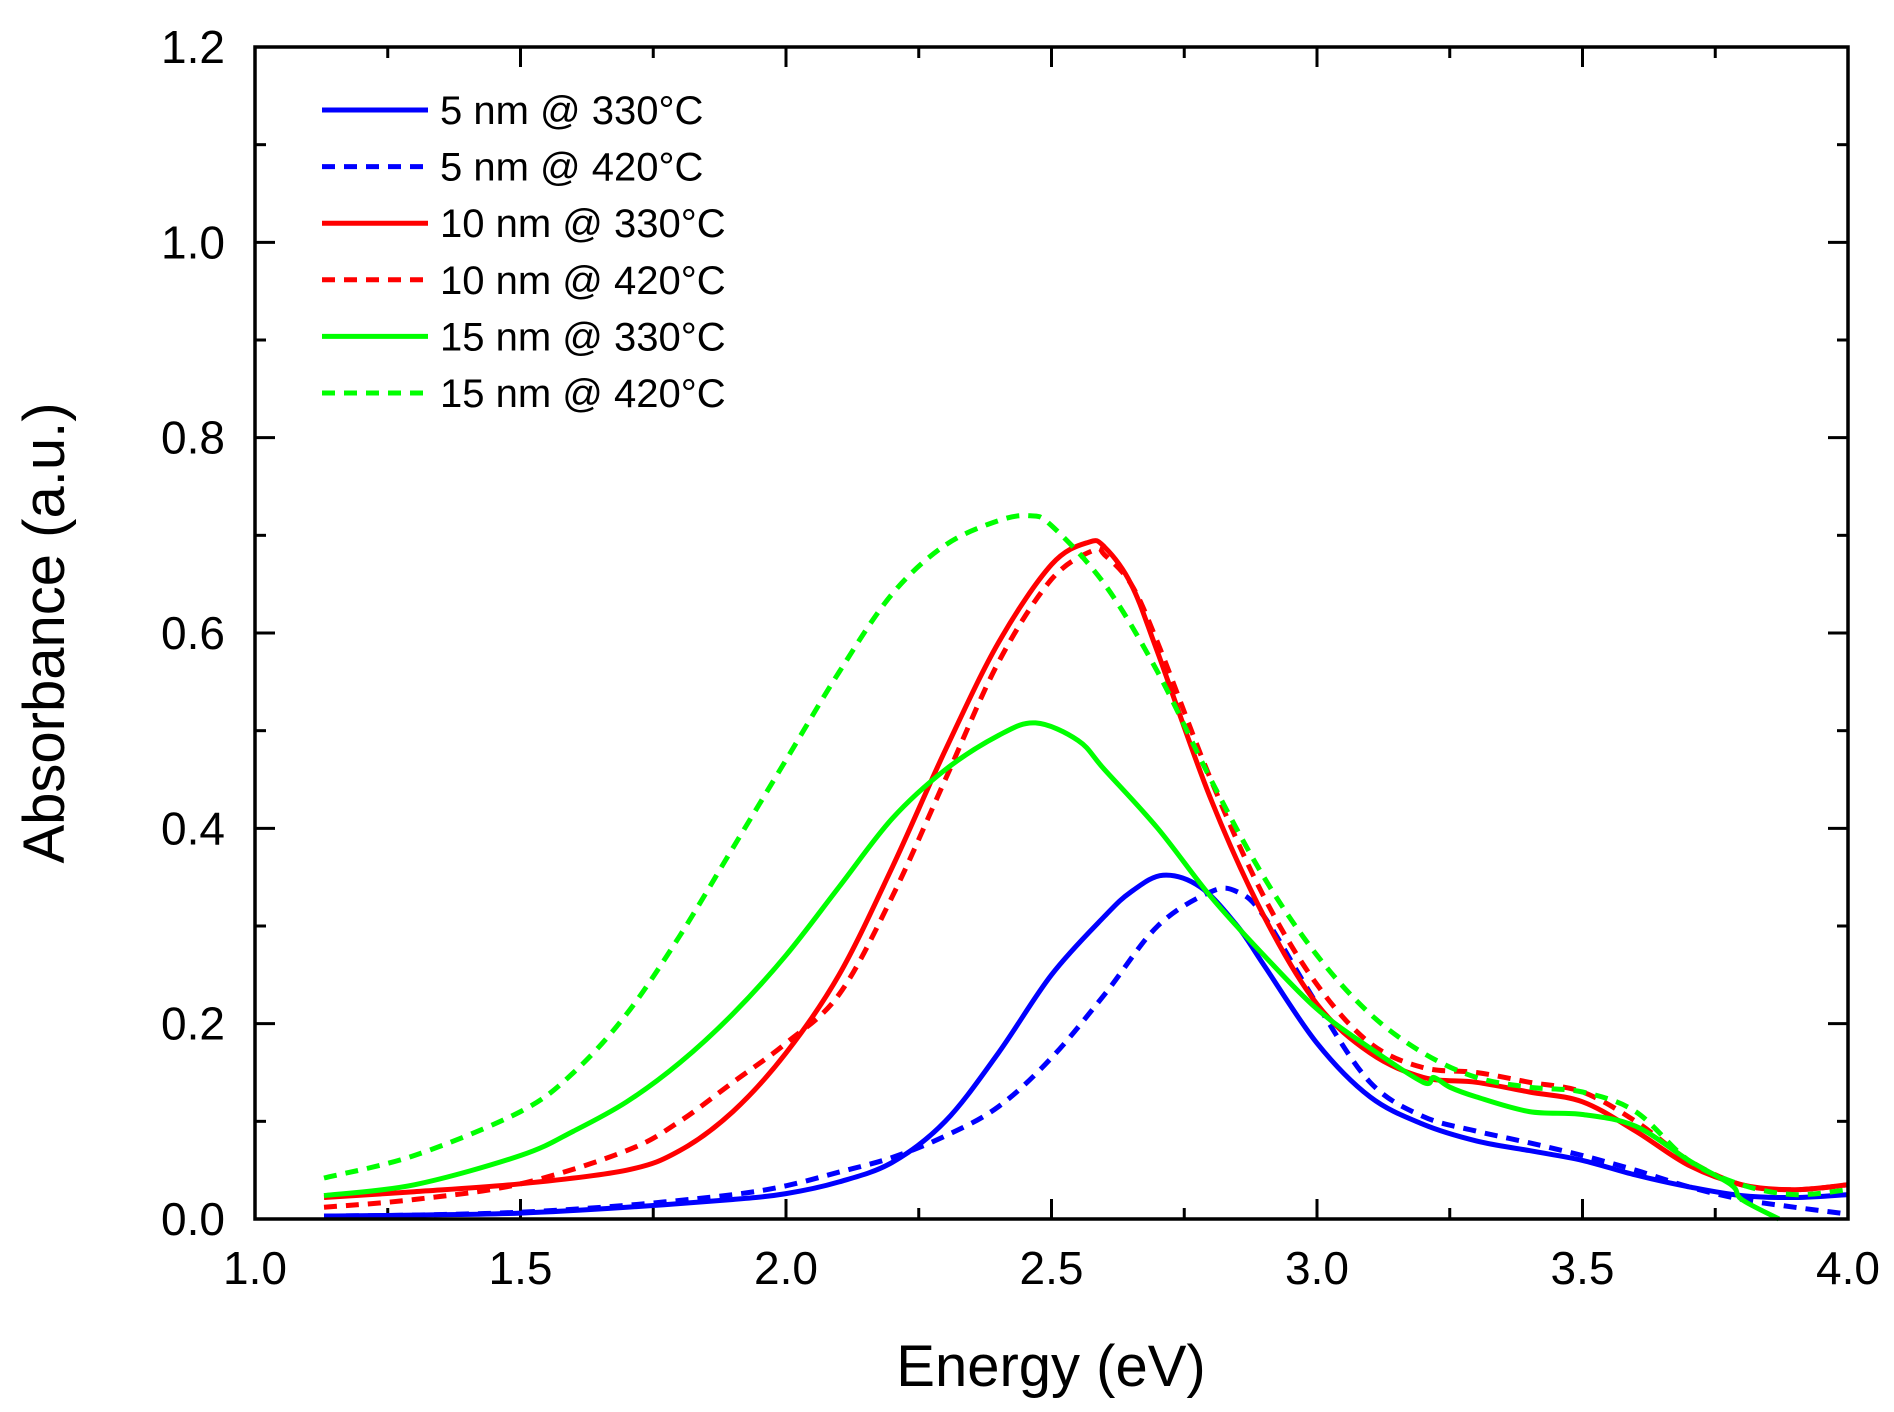  What do you see at coordinates (44, 632) in the screenshot?
I see `y-axis-title: Absorbance (a.u.)` at bounding box center [44, 632].